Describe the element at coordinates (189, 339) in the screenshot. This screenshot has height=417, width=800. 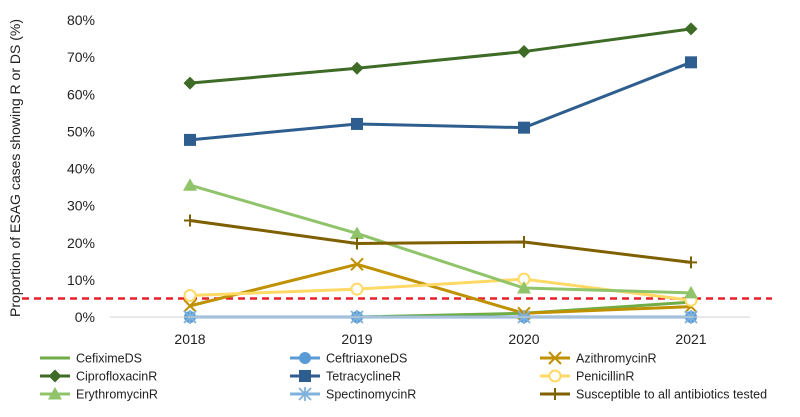
I see `x-tick-label: 2018` at that location.